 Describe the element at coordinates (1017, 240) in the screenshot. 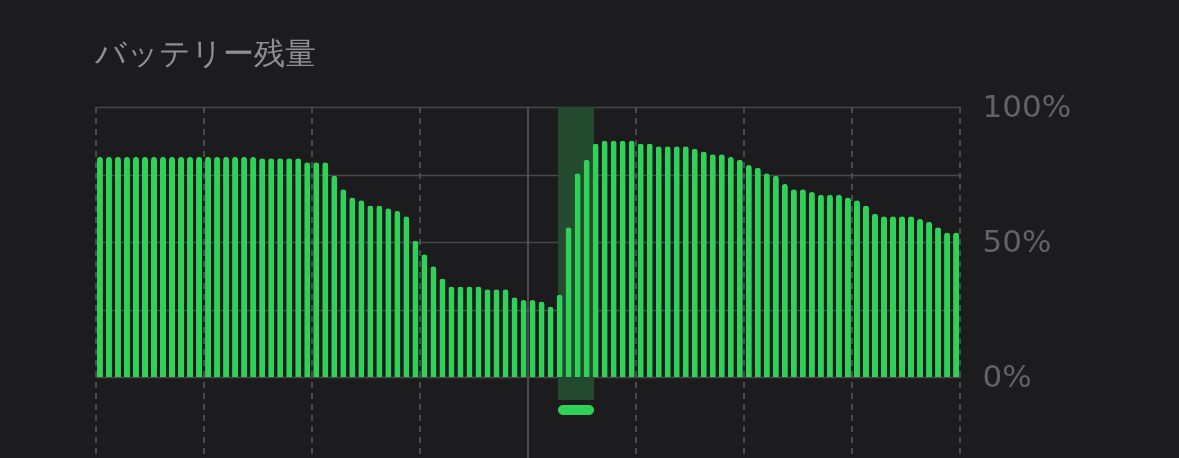

I see `y-tick-label: 50%` at that location.